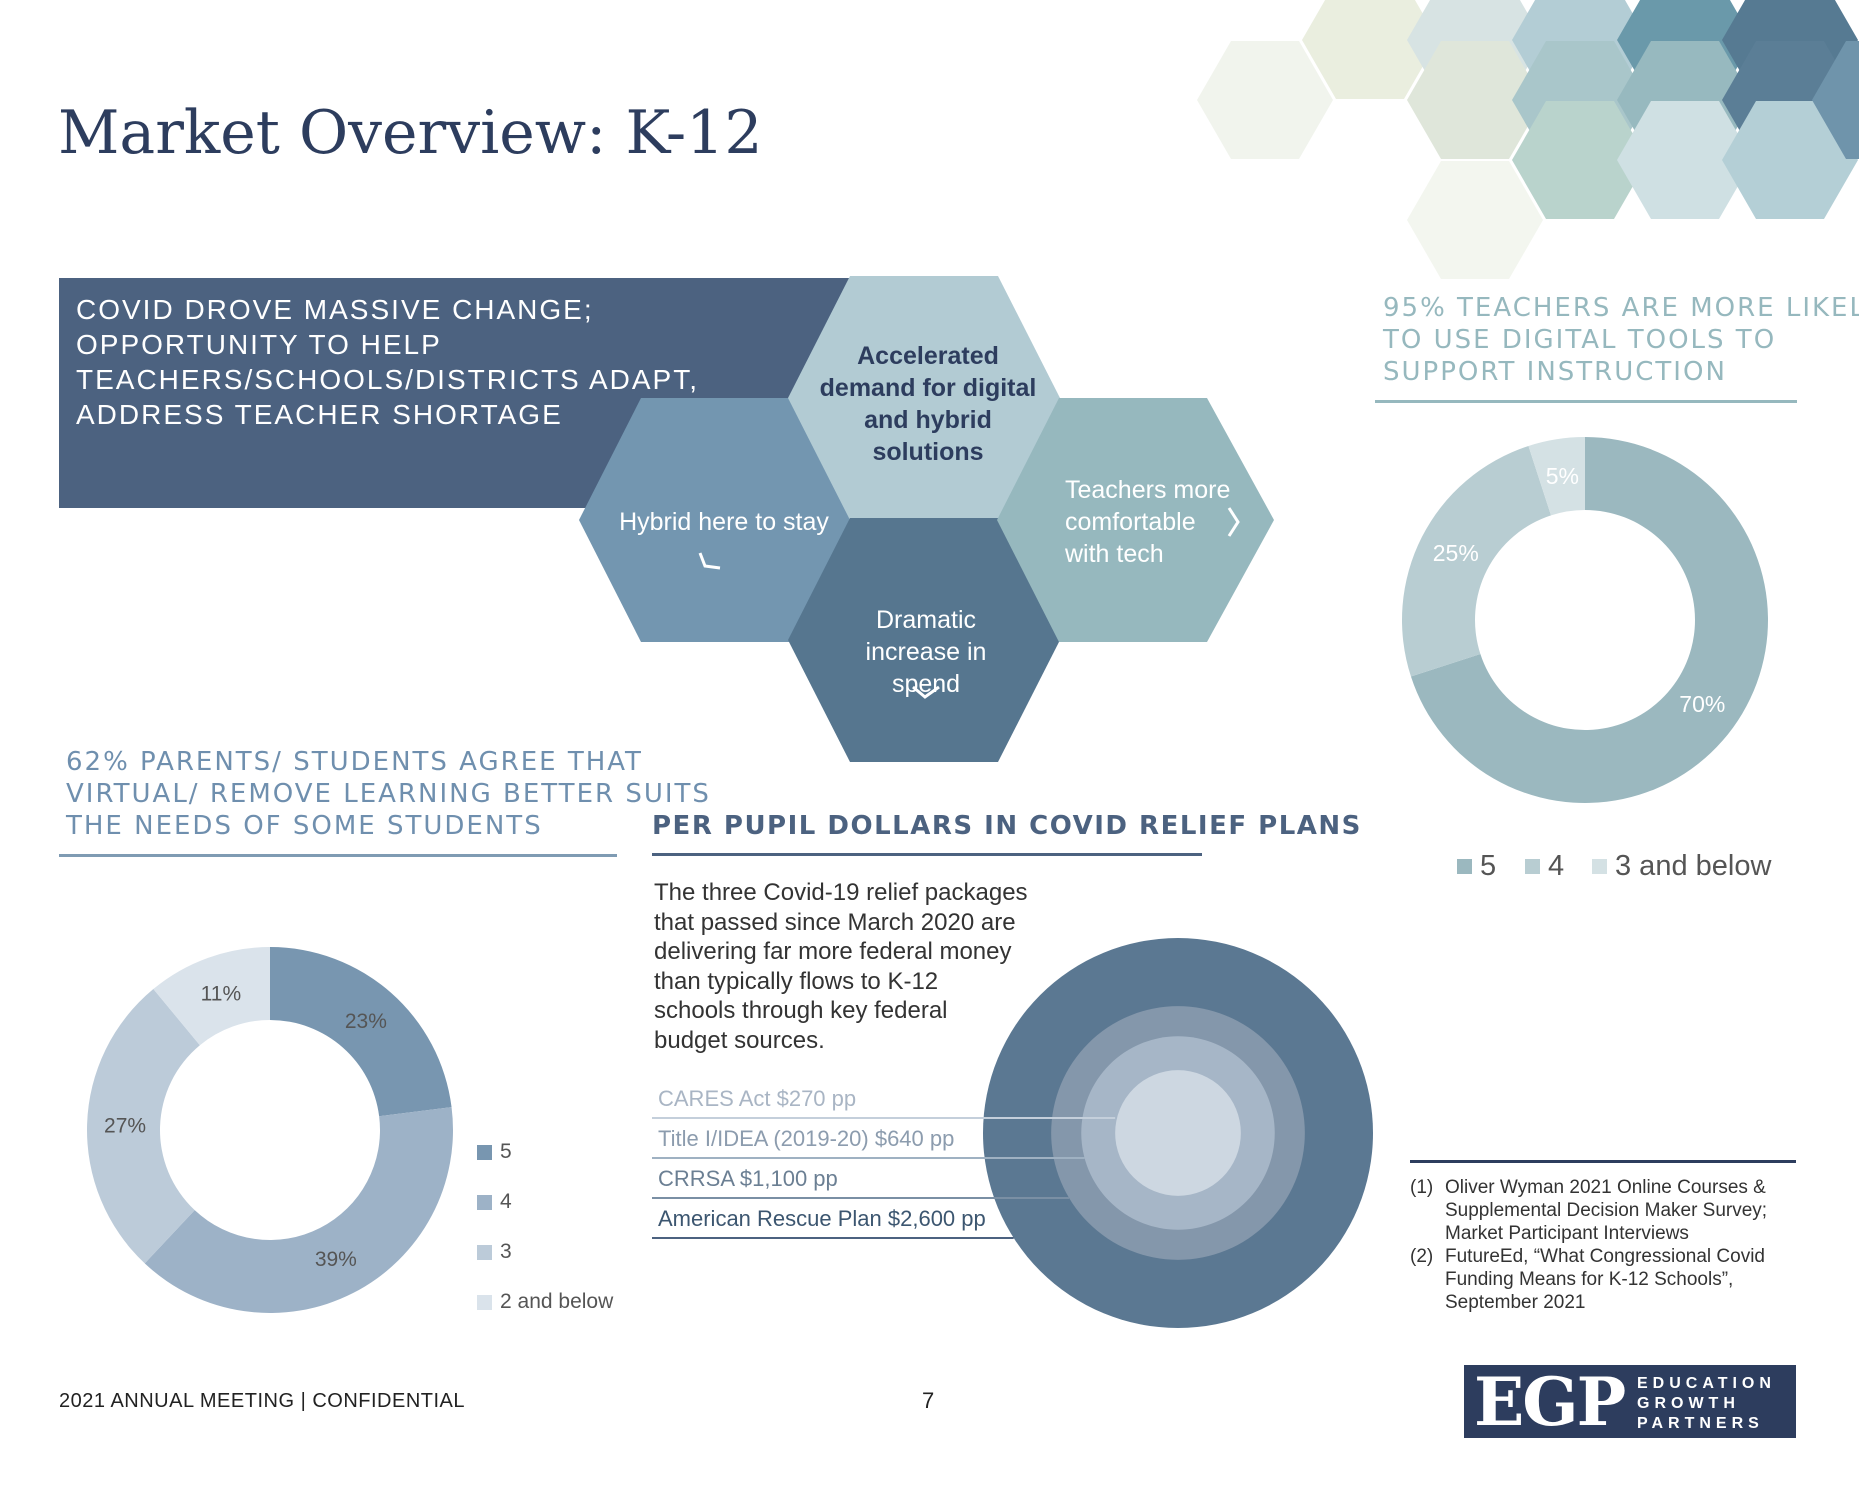 This screenshot has height=1487, width=1859. What do you see at coordinates (928, 1400) in the screenshot?
I see `page-number: 7` at bounding box center [928, 1400].